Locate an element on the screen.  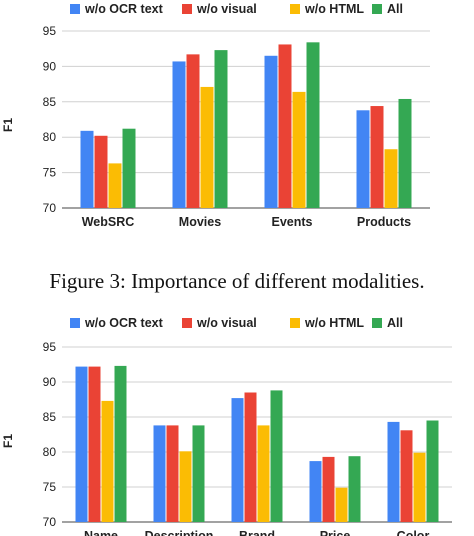
category-label: Price is located at coordinates (335, 532).